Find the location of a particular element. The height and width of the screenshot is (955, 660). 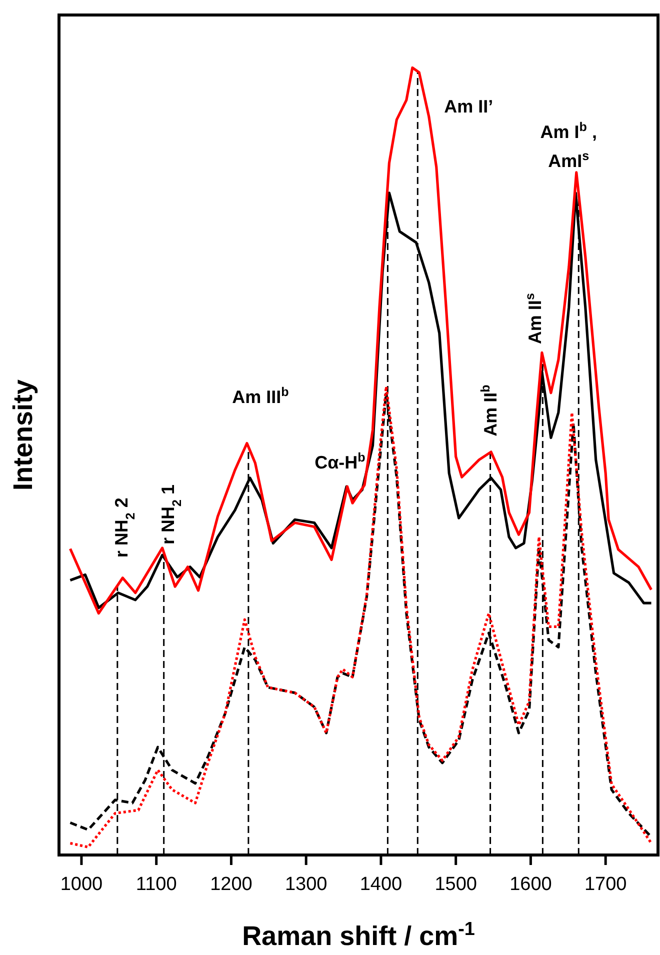

x-axis-title: Raman shift / cm$^{-1}$ is located at coordinates (358, 934).